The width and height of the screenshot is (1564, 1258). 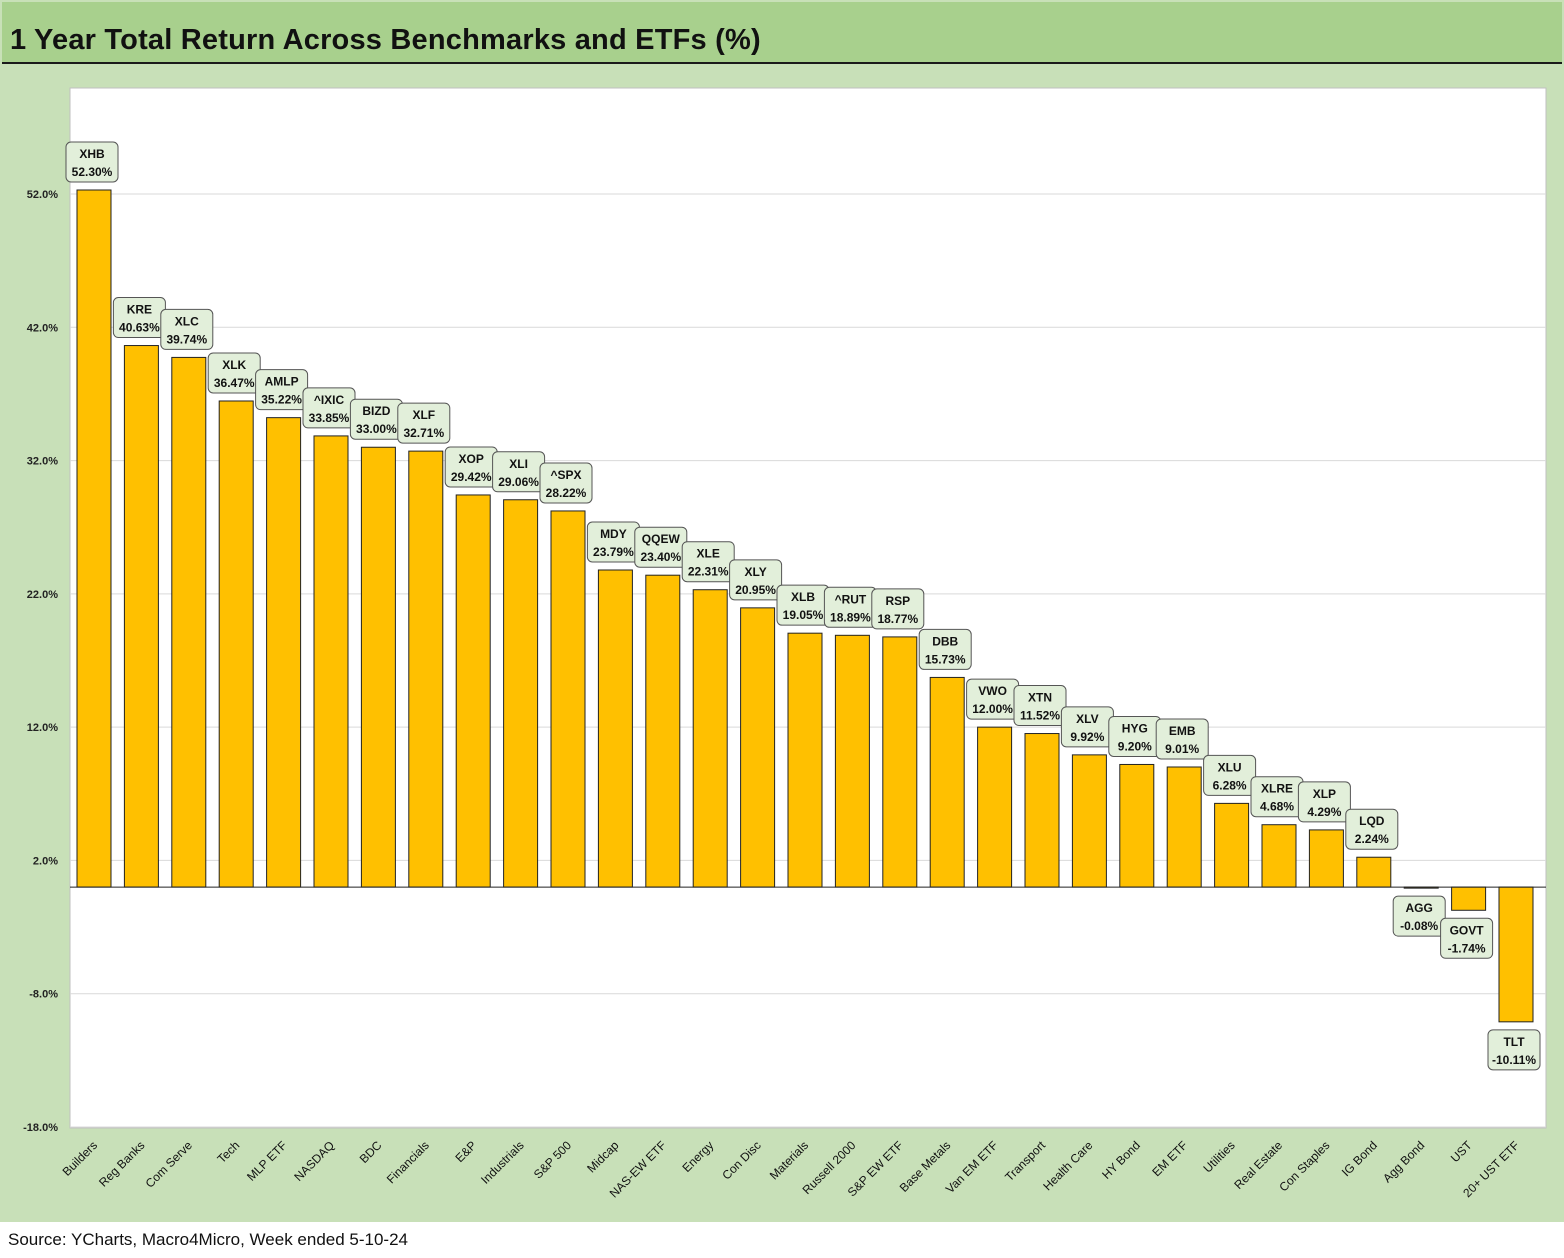 I want to click on bar-xlv, so click(x=1089, y=821).